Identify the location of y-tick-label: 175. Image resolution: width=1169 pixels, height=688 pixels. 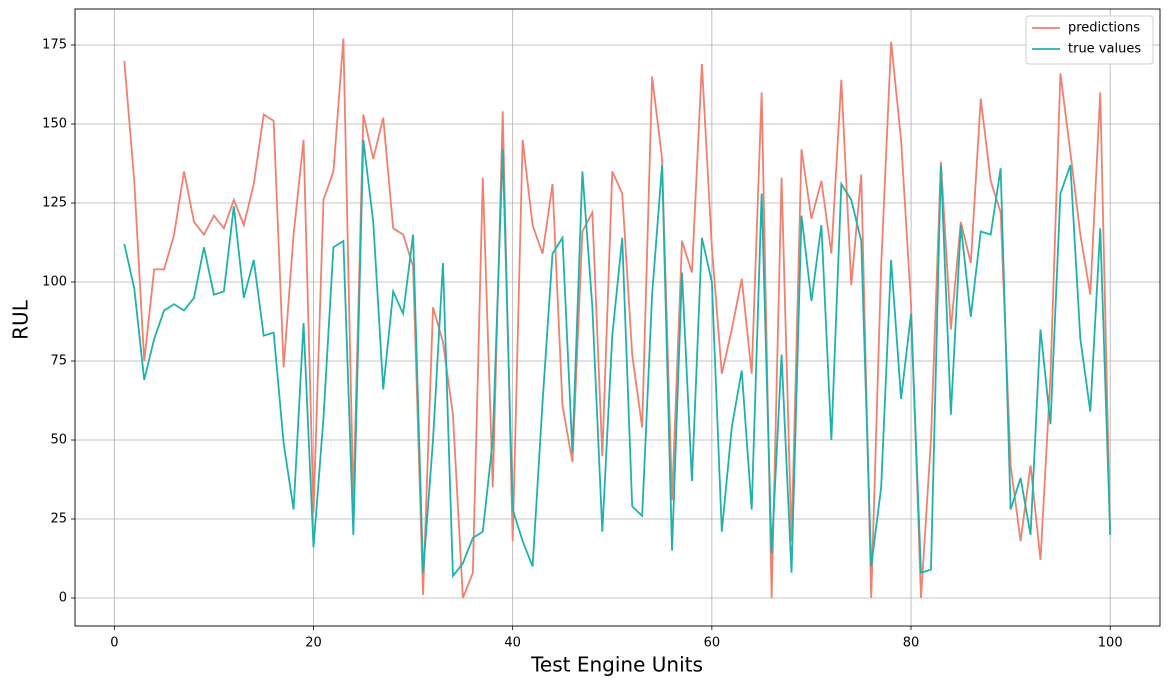
(54, 45).